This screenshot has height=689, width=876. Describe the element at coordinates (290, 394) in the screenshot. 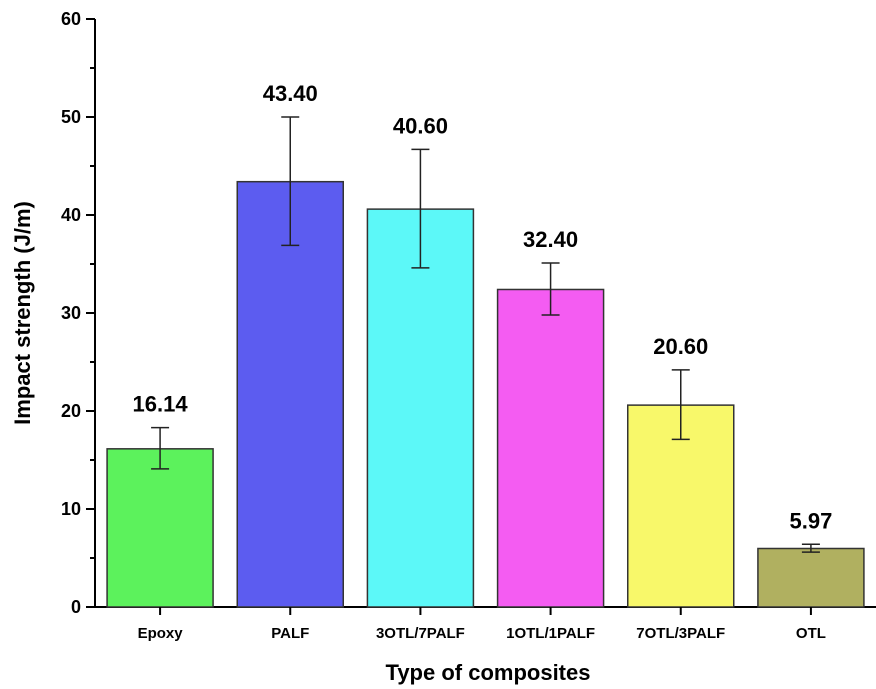

I see `bar-palf` at that location.